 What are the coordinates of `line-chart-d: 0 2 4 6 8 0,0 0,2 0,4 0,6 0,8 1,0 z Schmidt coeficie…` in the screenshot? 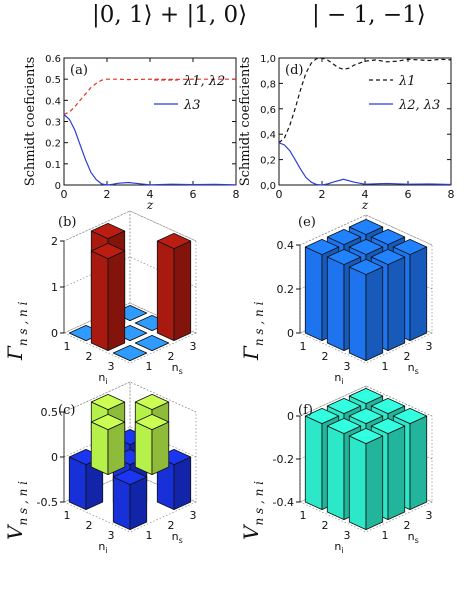 It's located at (346, 133).